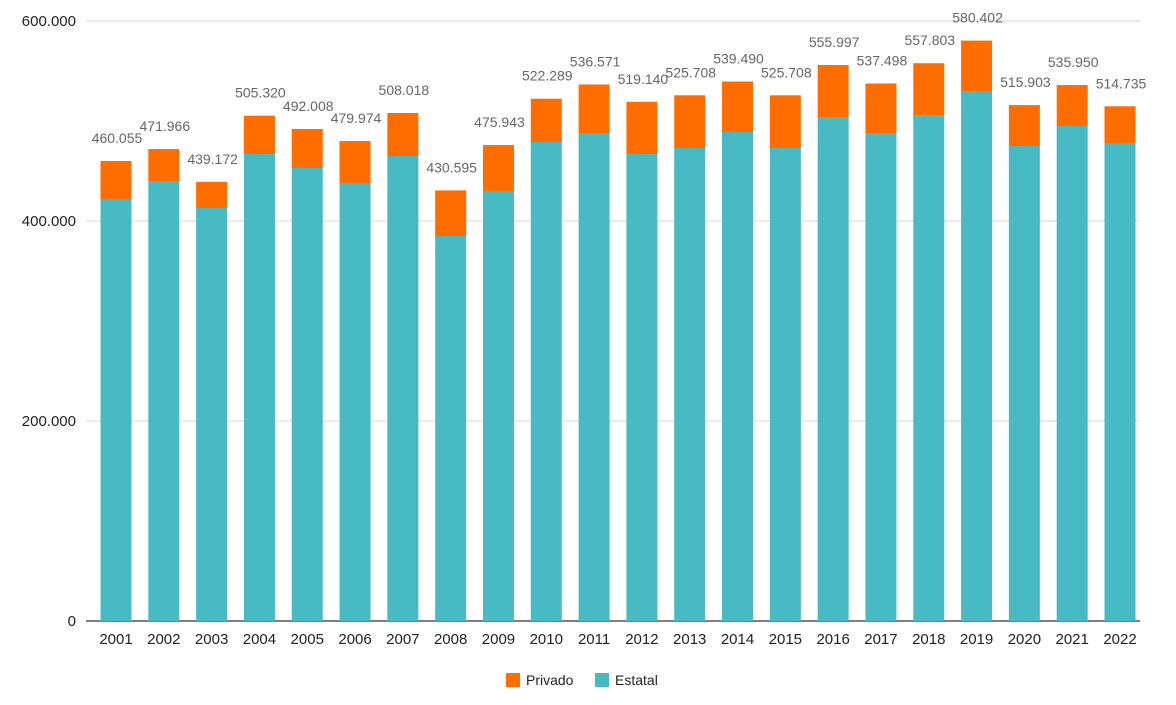 This screenshot has height=705, width=1176. What do you see at coordinates (832, 639) in the screenshot?
I see `x-tick-label: 2016` at bounding box center [832, 639].